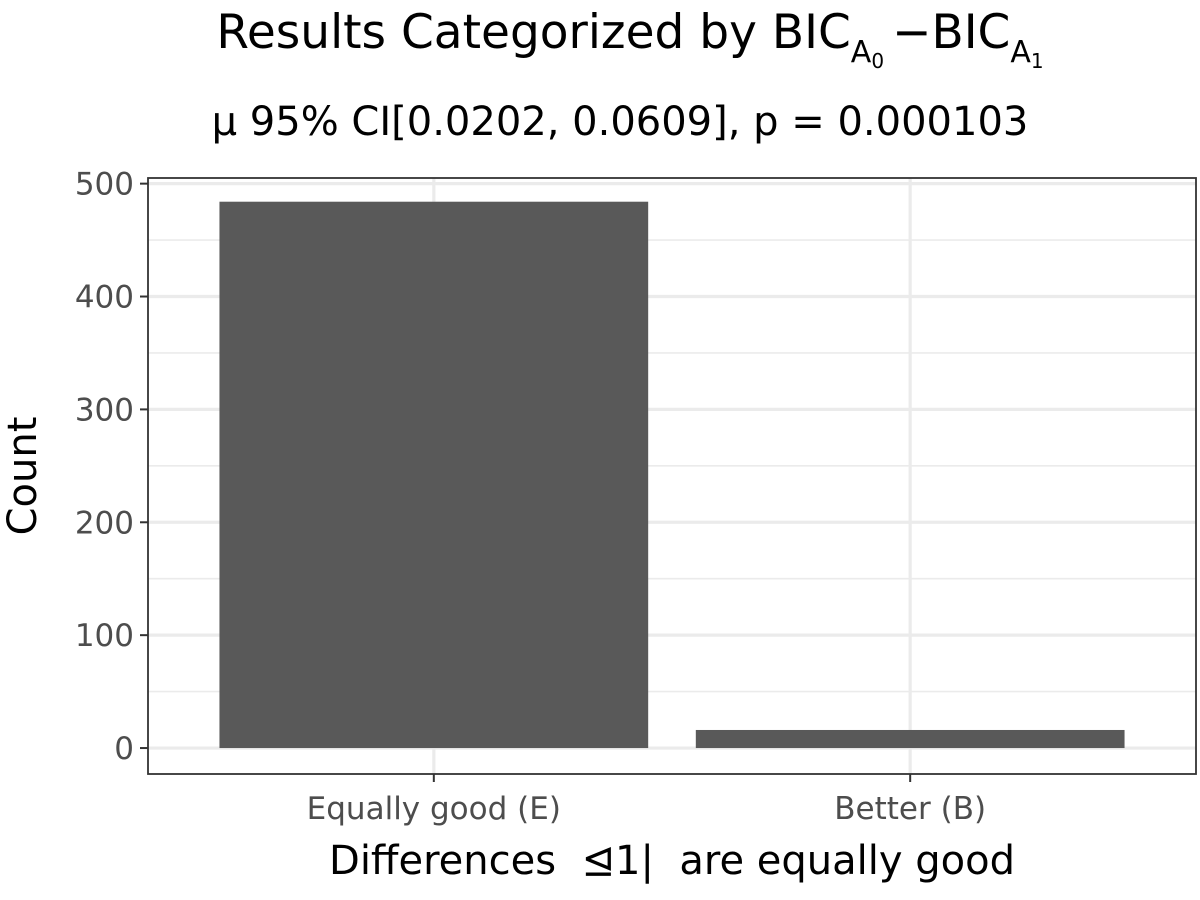  I want to click on bar-better, so click(910, 739).